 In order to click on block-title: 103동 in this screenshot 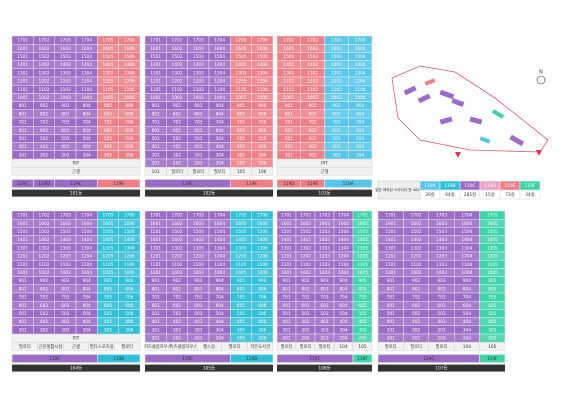, I will do `click(324, 194)`.